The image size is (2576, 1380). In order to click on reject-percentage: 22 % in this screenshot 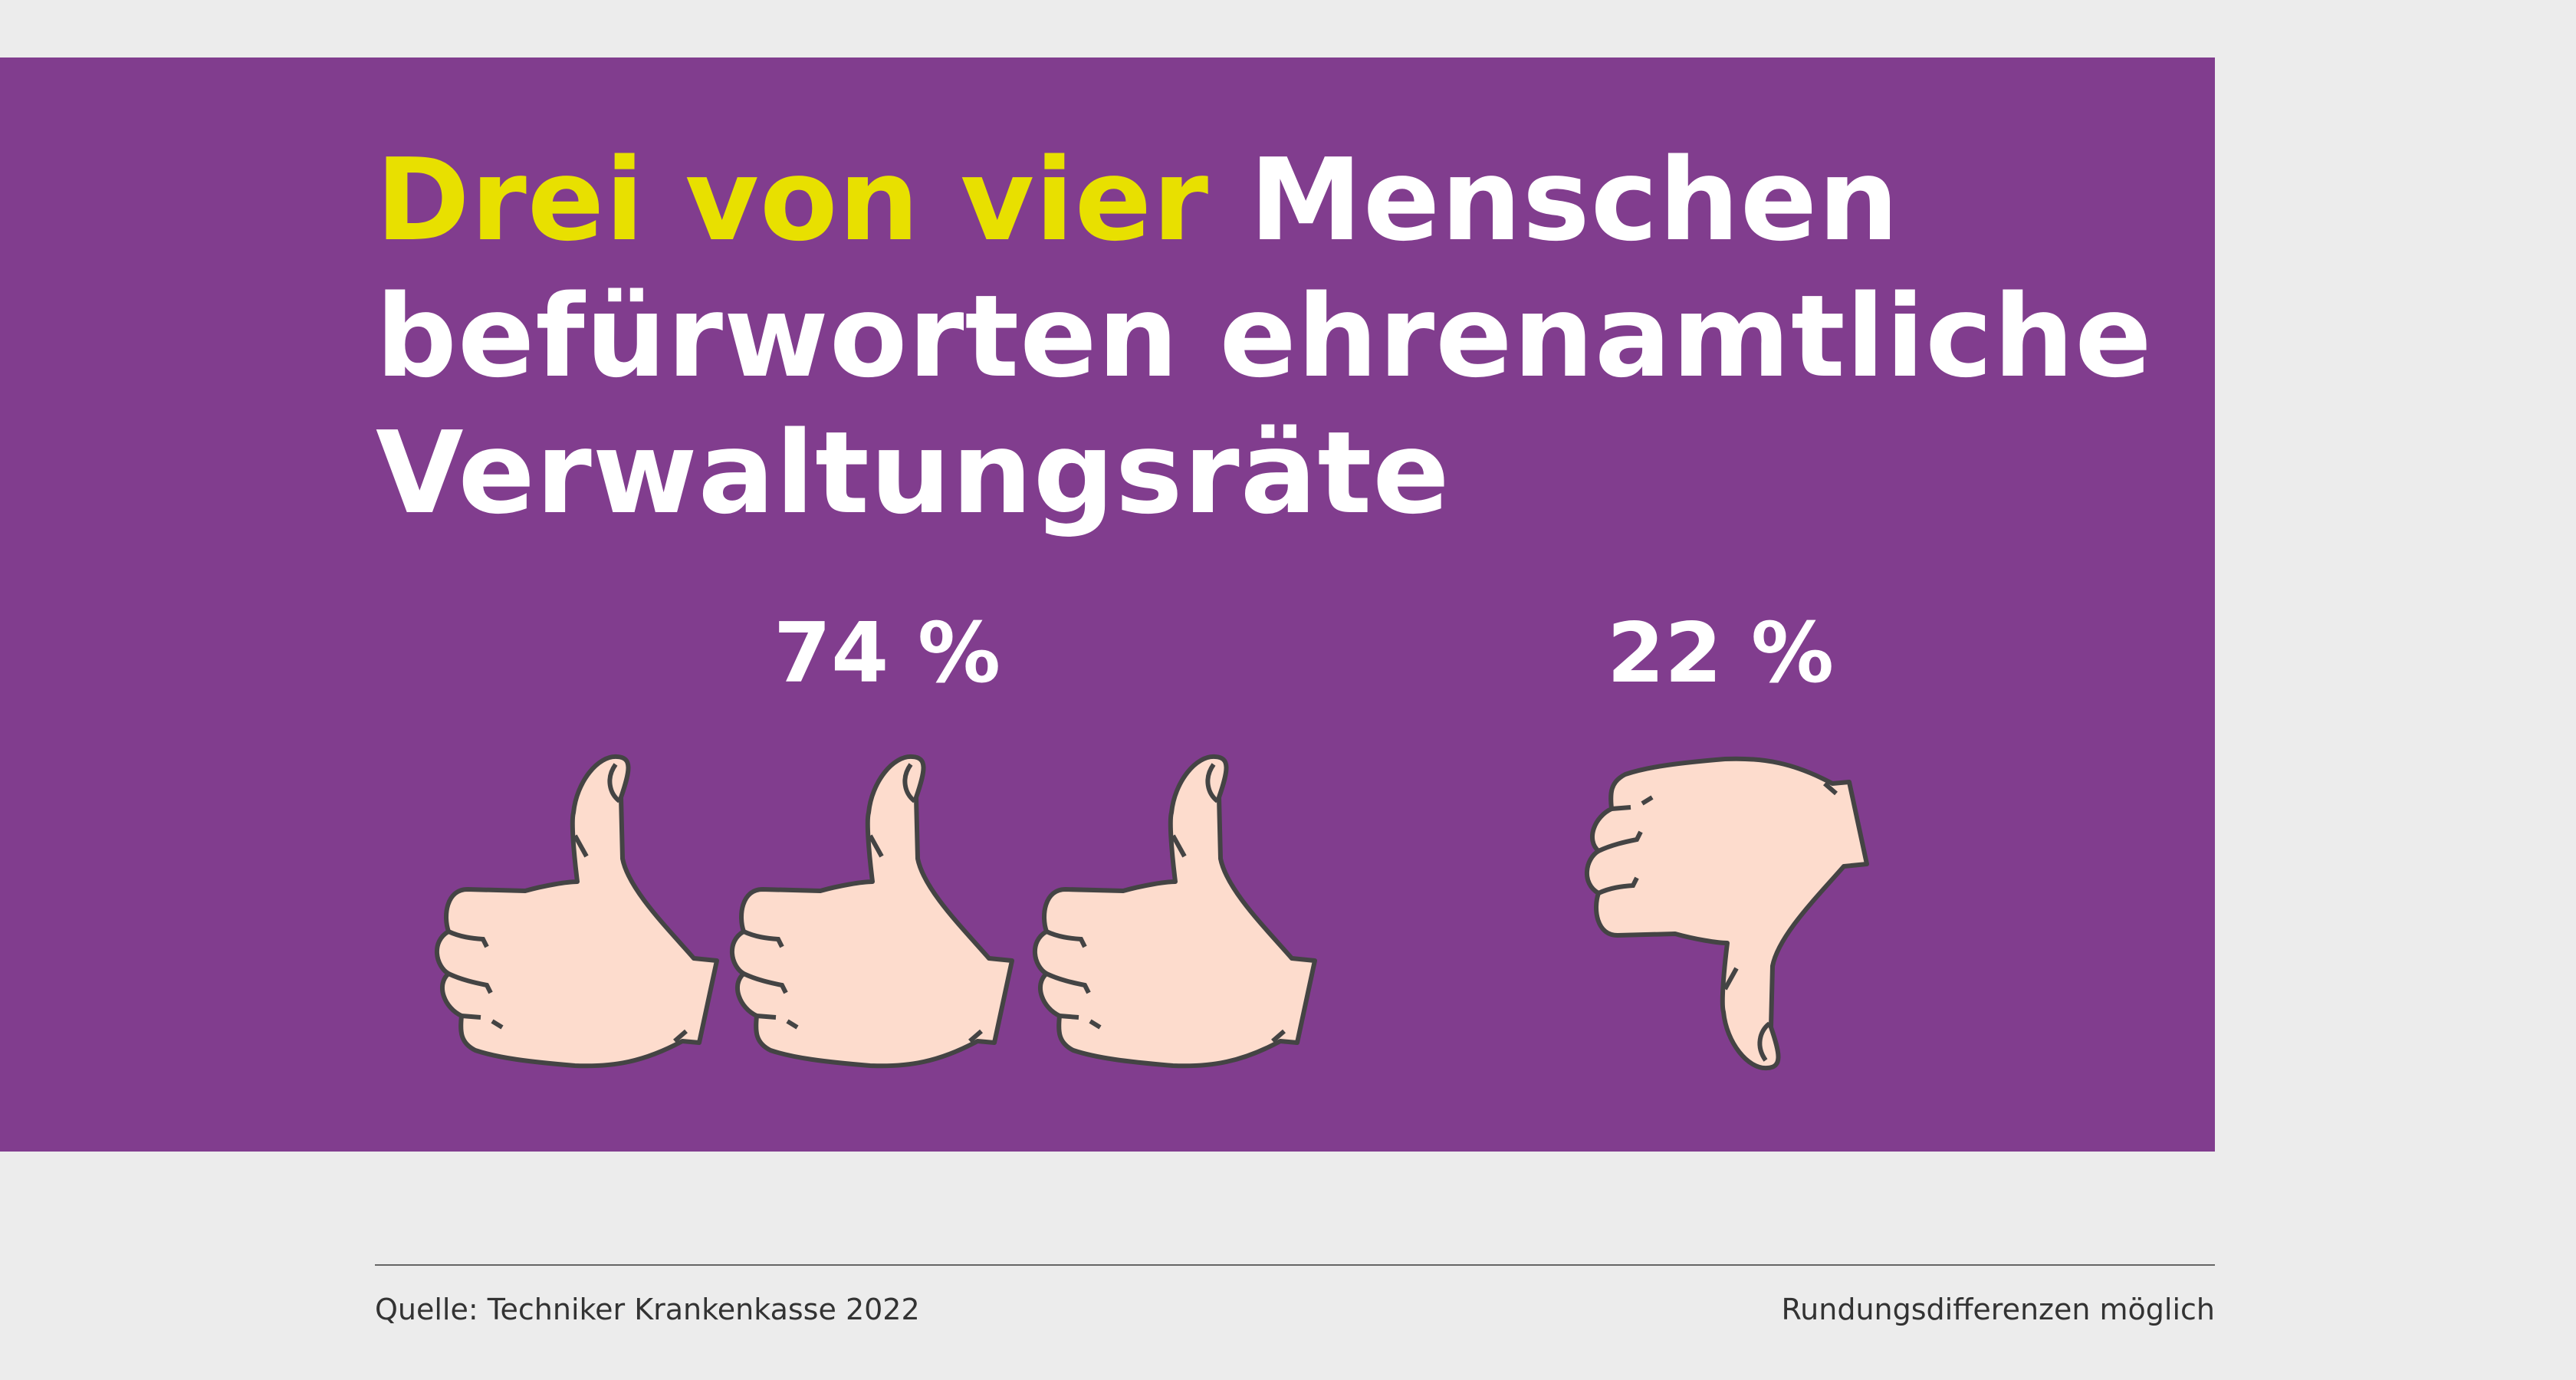, I will do `click(1720, 654)`.